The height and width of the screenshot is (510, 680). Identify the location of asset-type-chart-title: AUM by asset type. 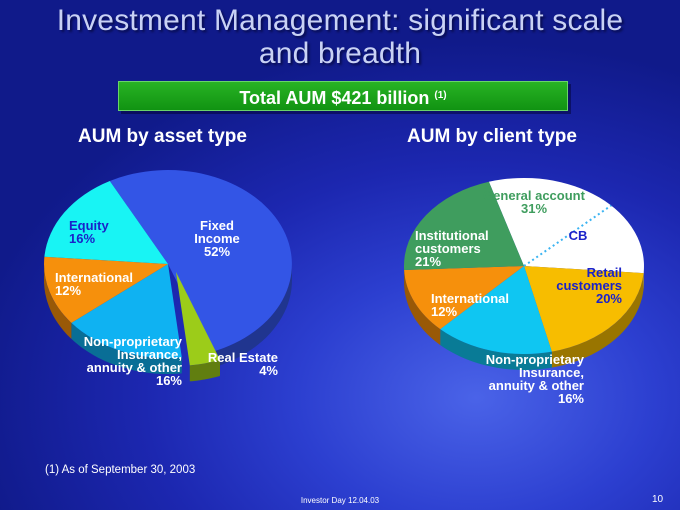
(162, 136).